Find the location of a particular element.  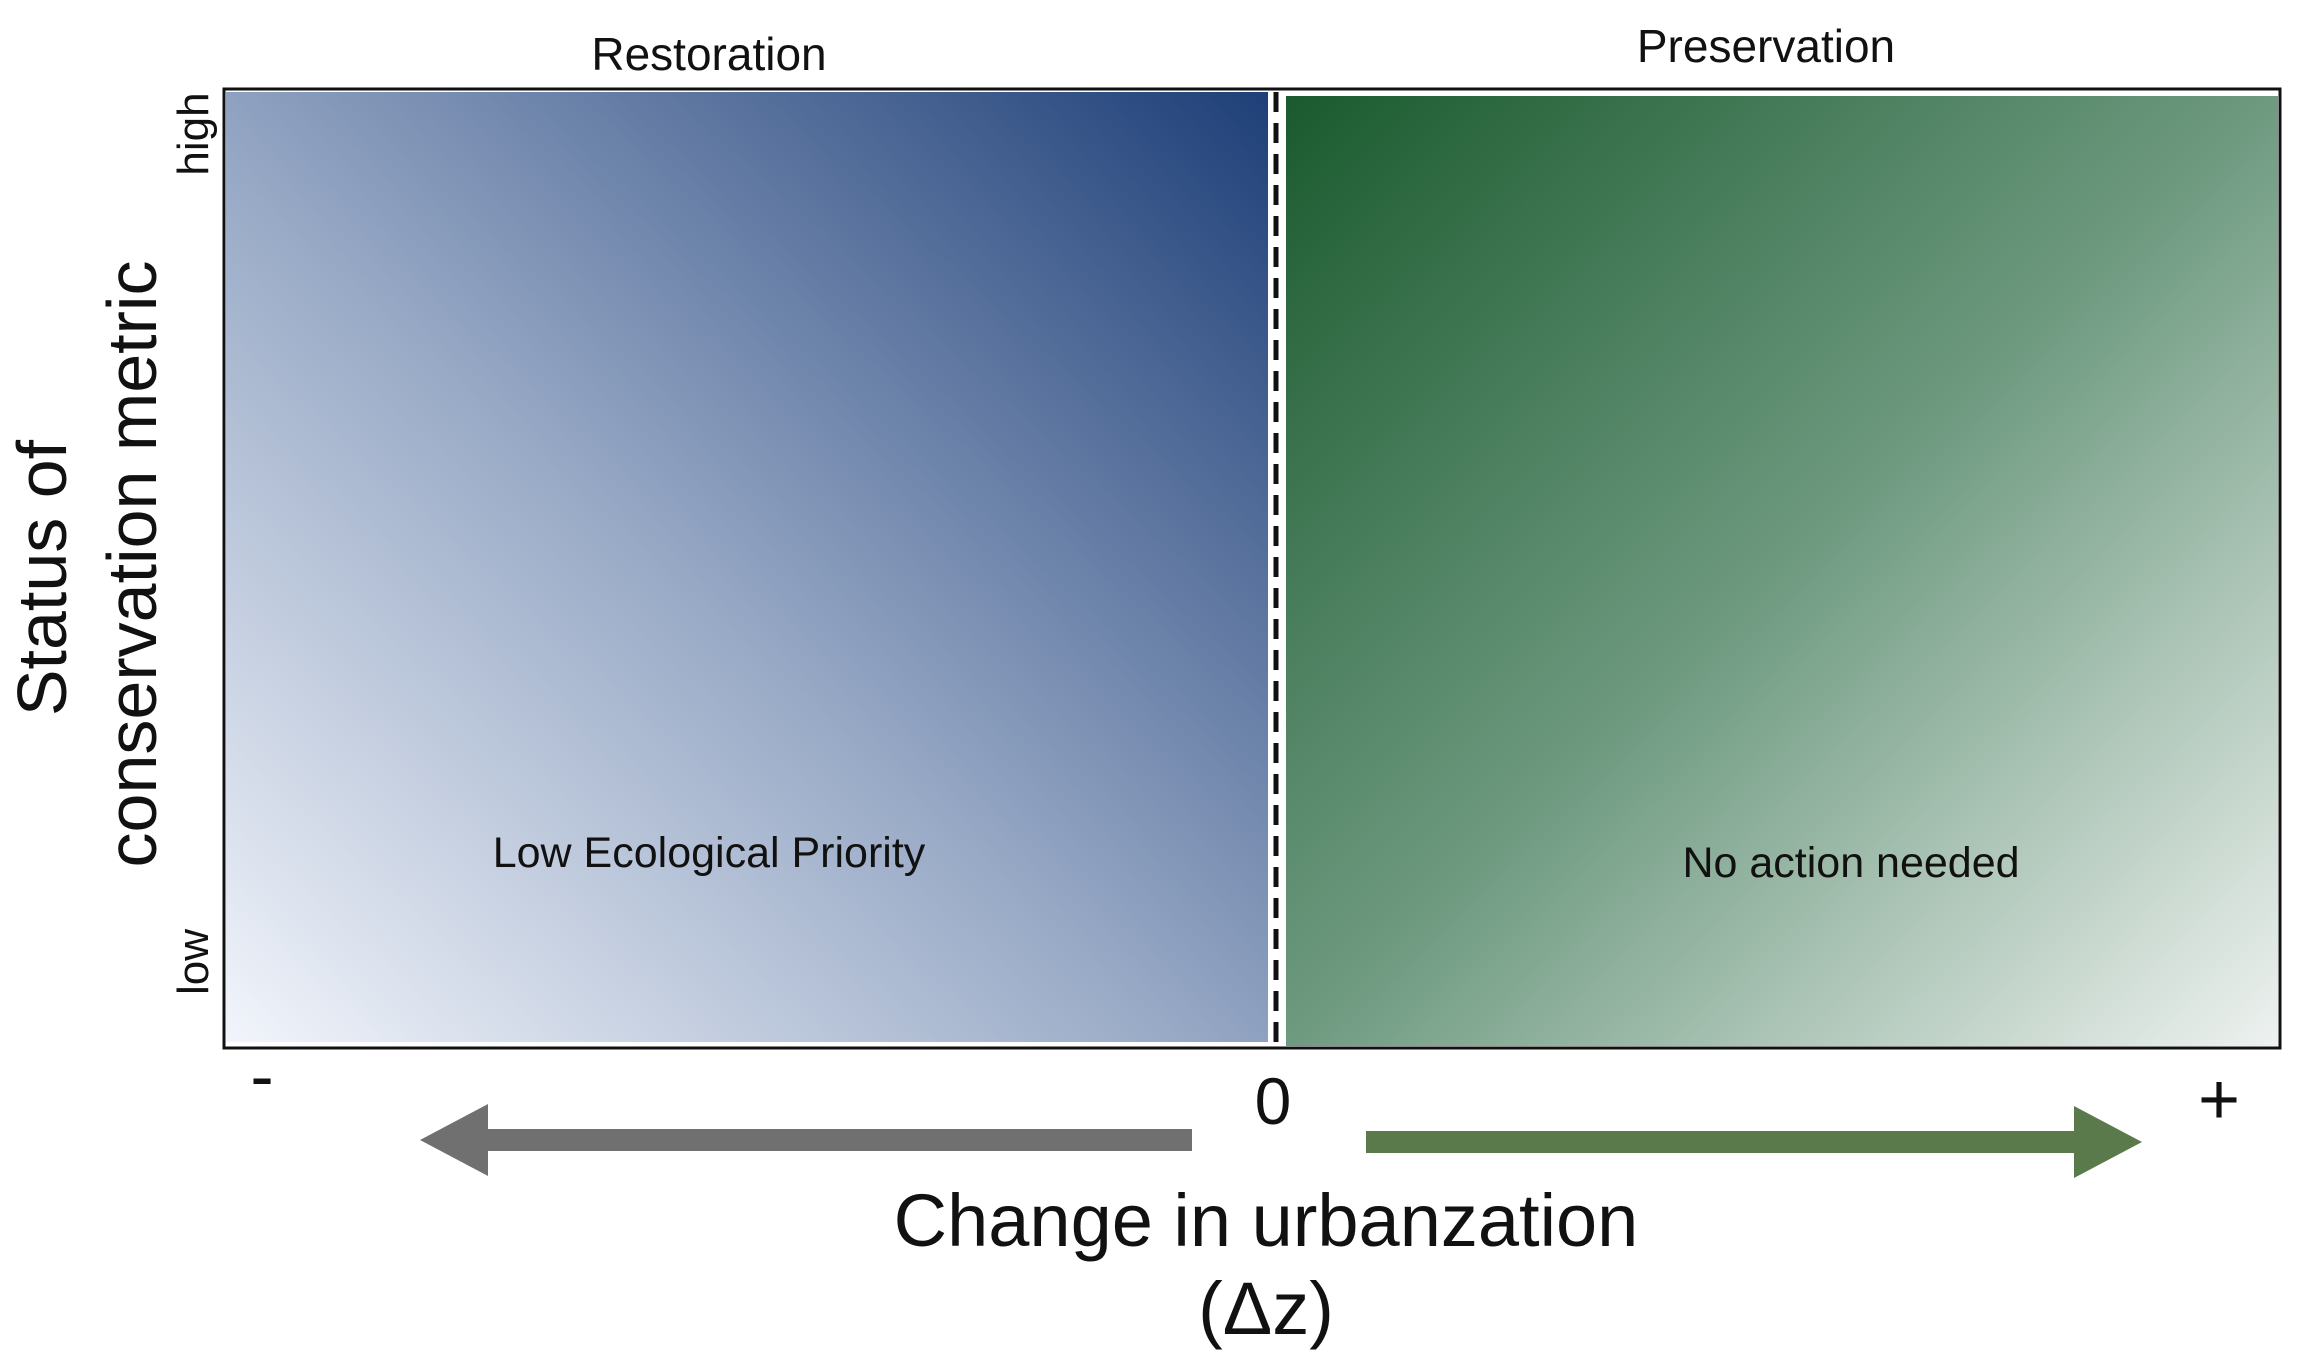

right-arrow is located at coordinates (1754, 1142).